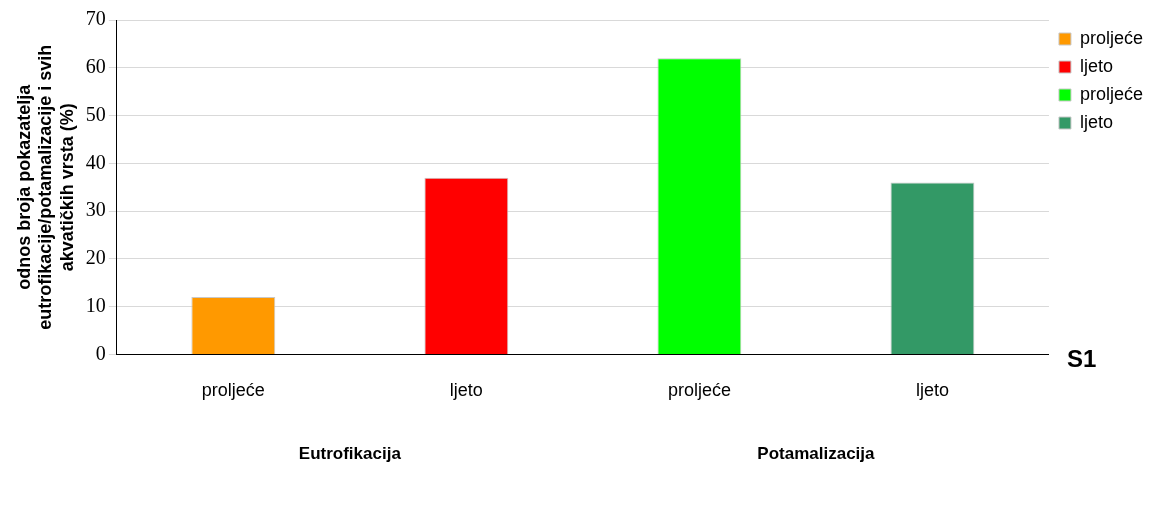 This screenshot has width=1163, height=510. I want to click on y-tick-label: 50, so click(95, 113).